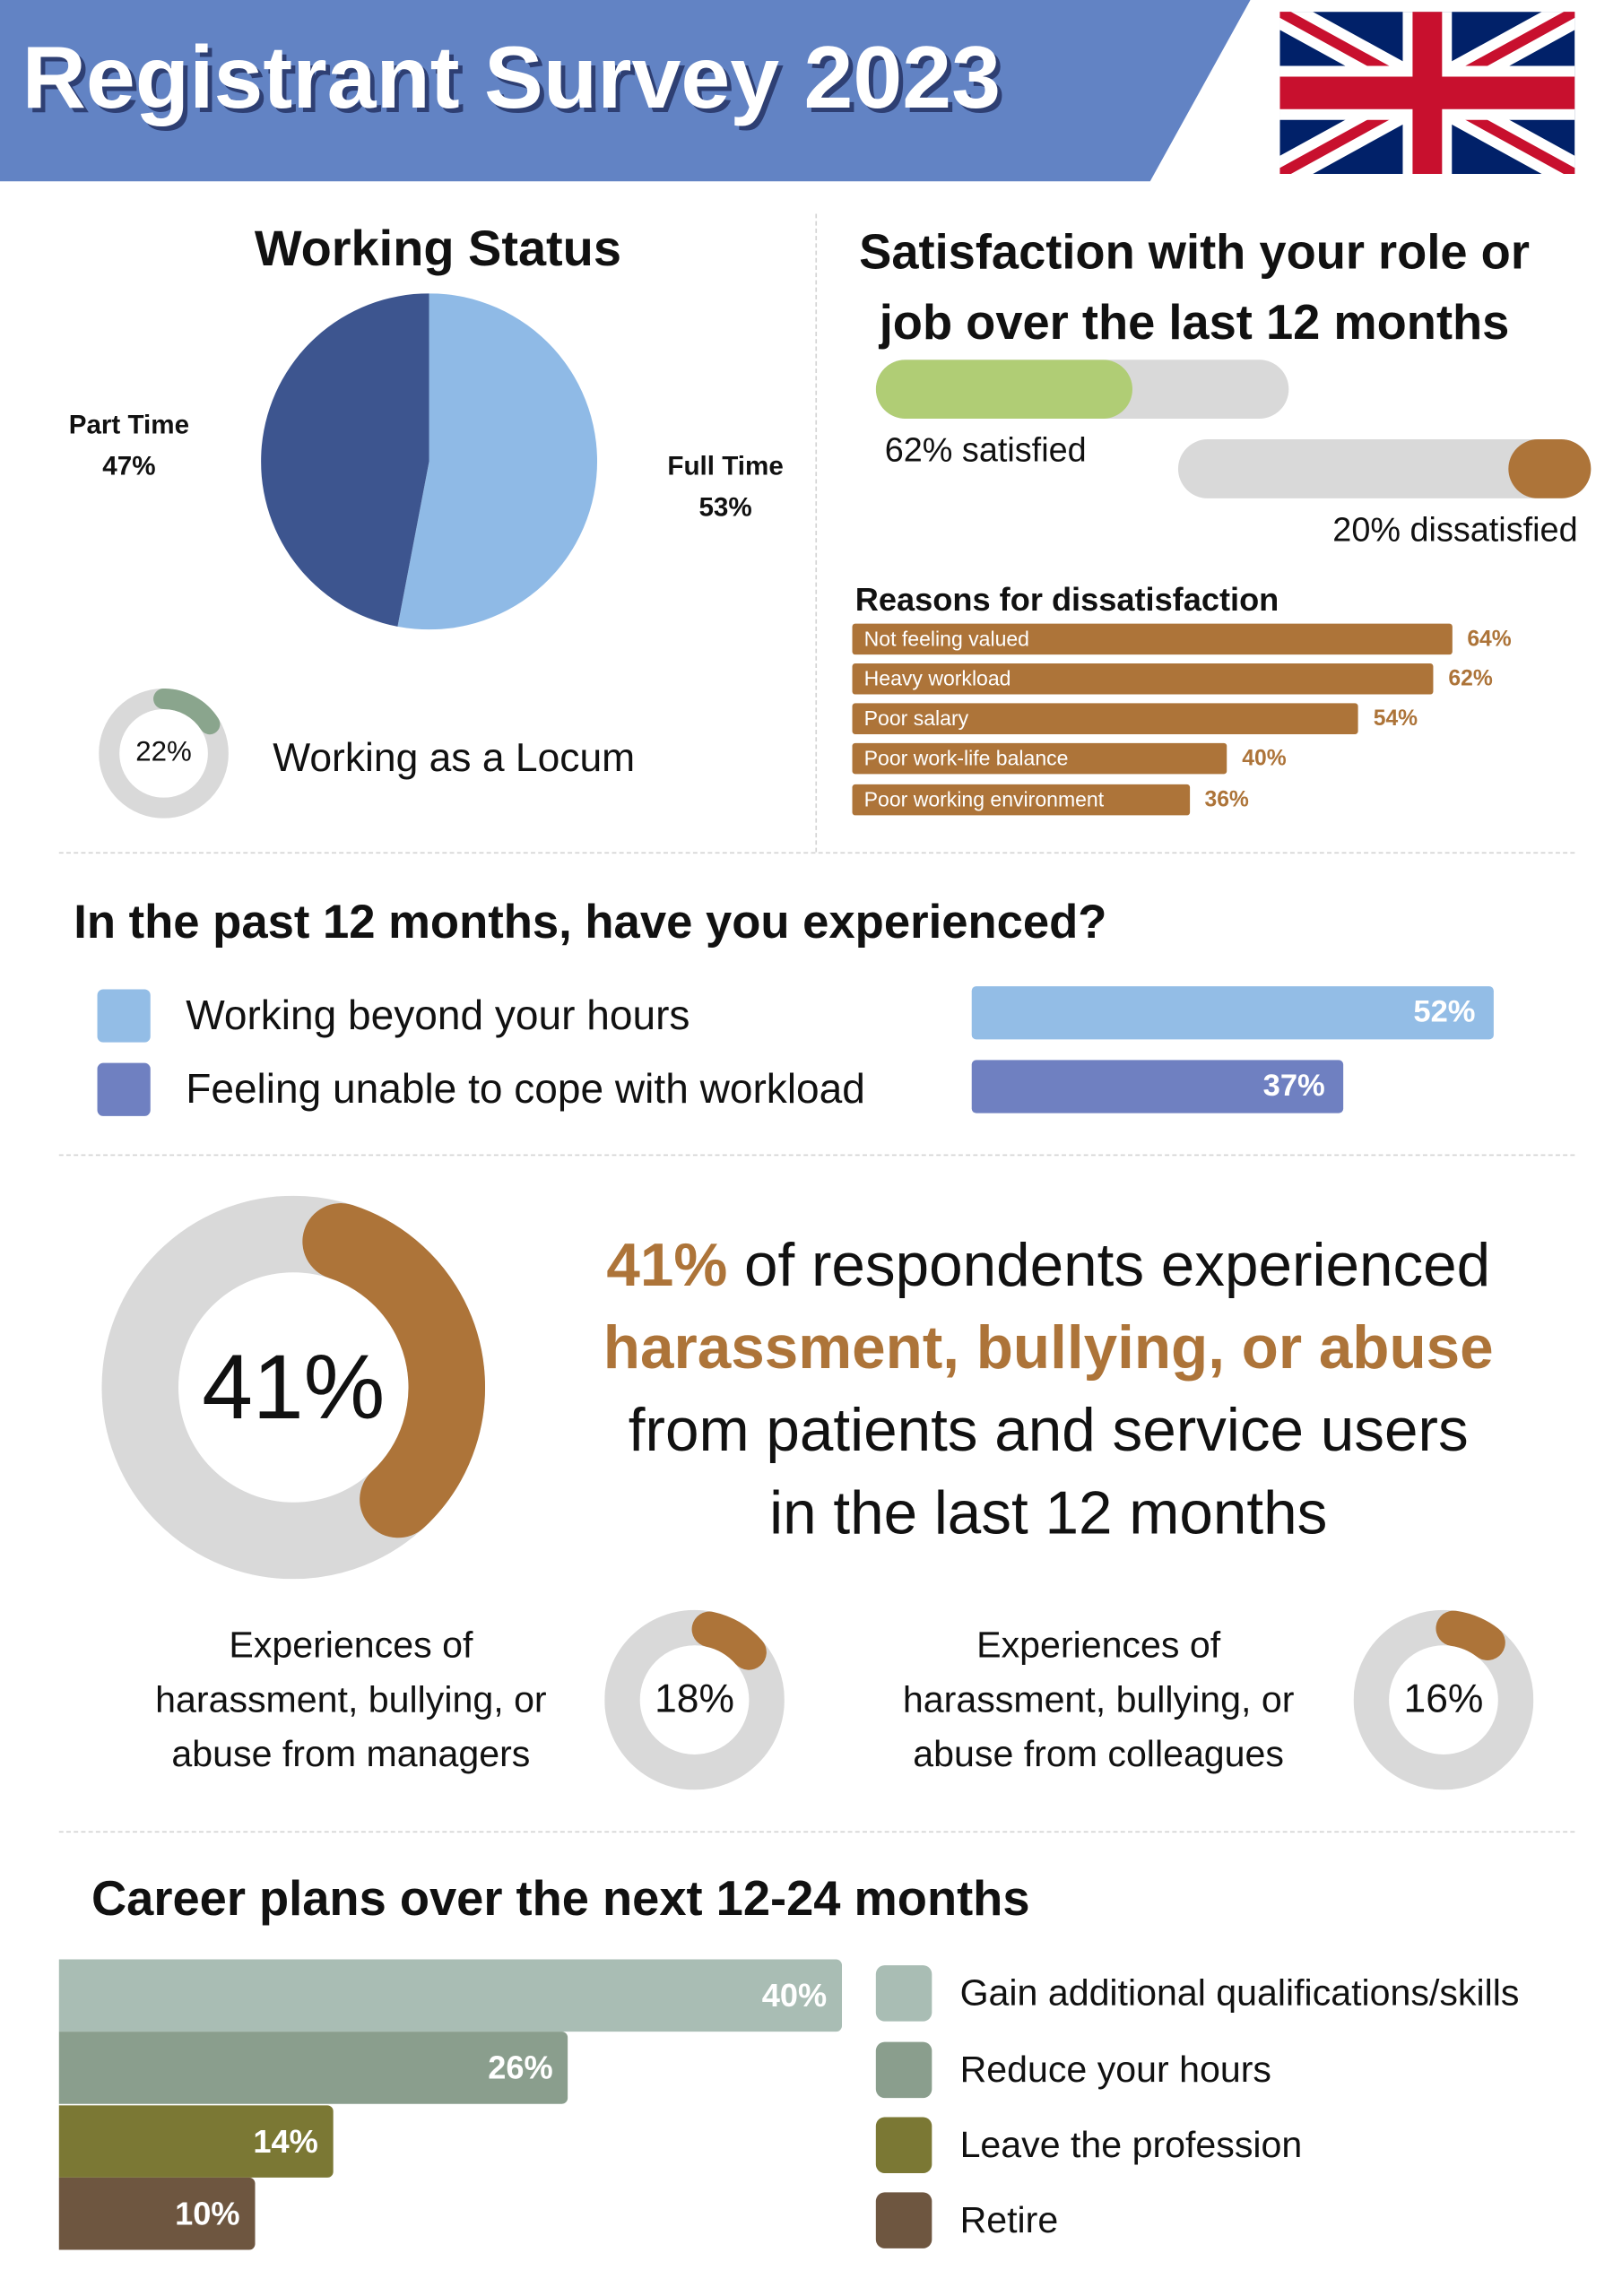 This screenshot has width=1622, height=2296. I want to click on uk-flag-icon, so click(1427, 93).